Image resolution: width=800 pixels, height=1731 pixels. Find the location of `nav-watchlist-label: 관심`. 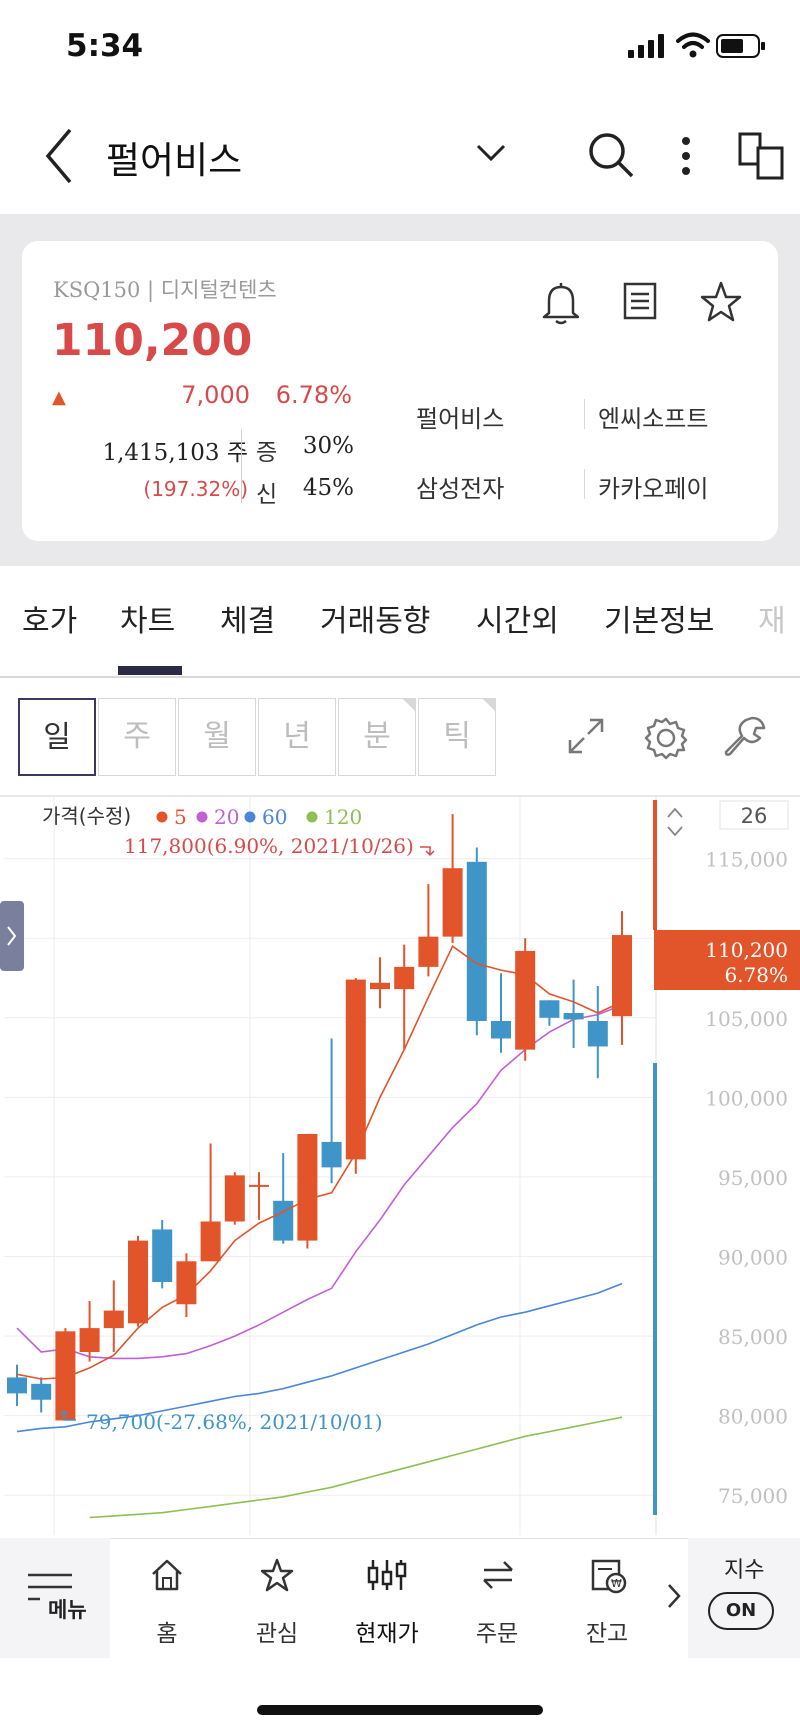

nav-watchlist-label: 관심 is located at coordinates (277, 1634).